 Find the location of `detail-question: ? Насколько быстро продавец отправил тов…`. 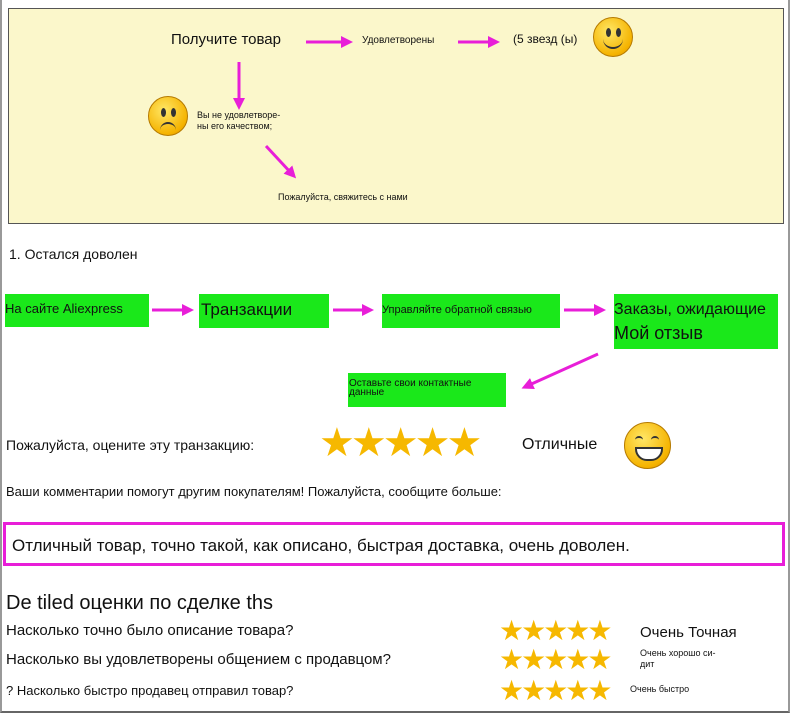

detail-question: ? Насколько быстро продавец отправил тов… is located at coordinates (150, 690).